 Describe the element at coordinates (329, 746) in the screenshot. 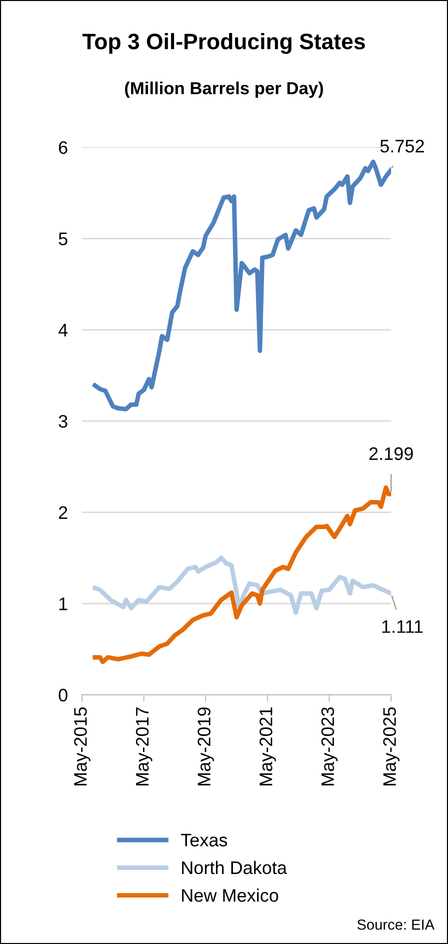

I see `x-tick-label: May-2023` at that location.